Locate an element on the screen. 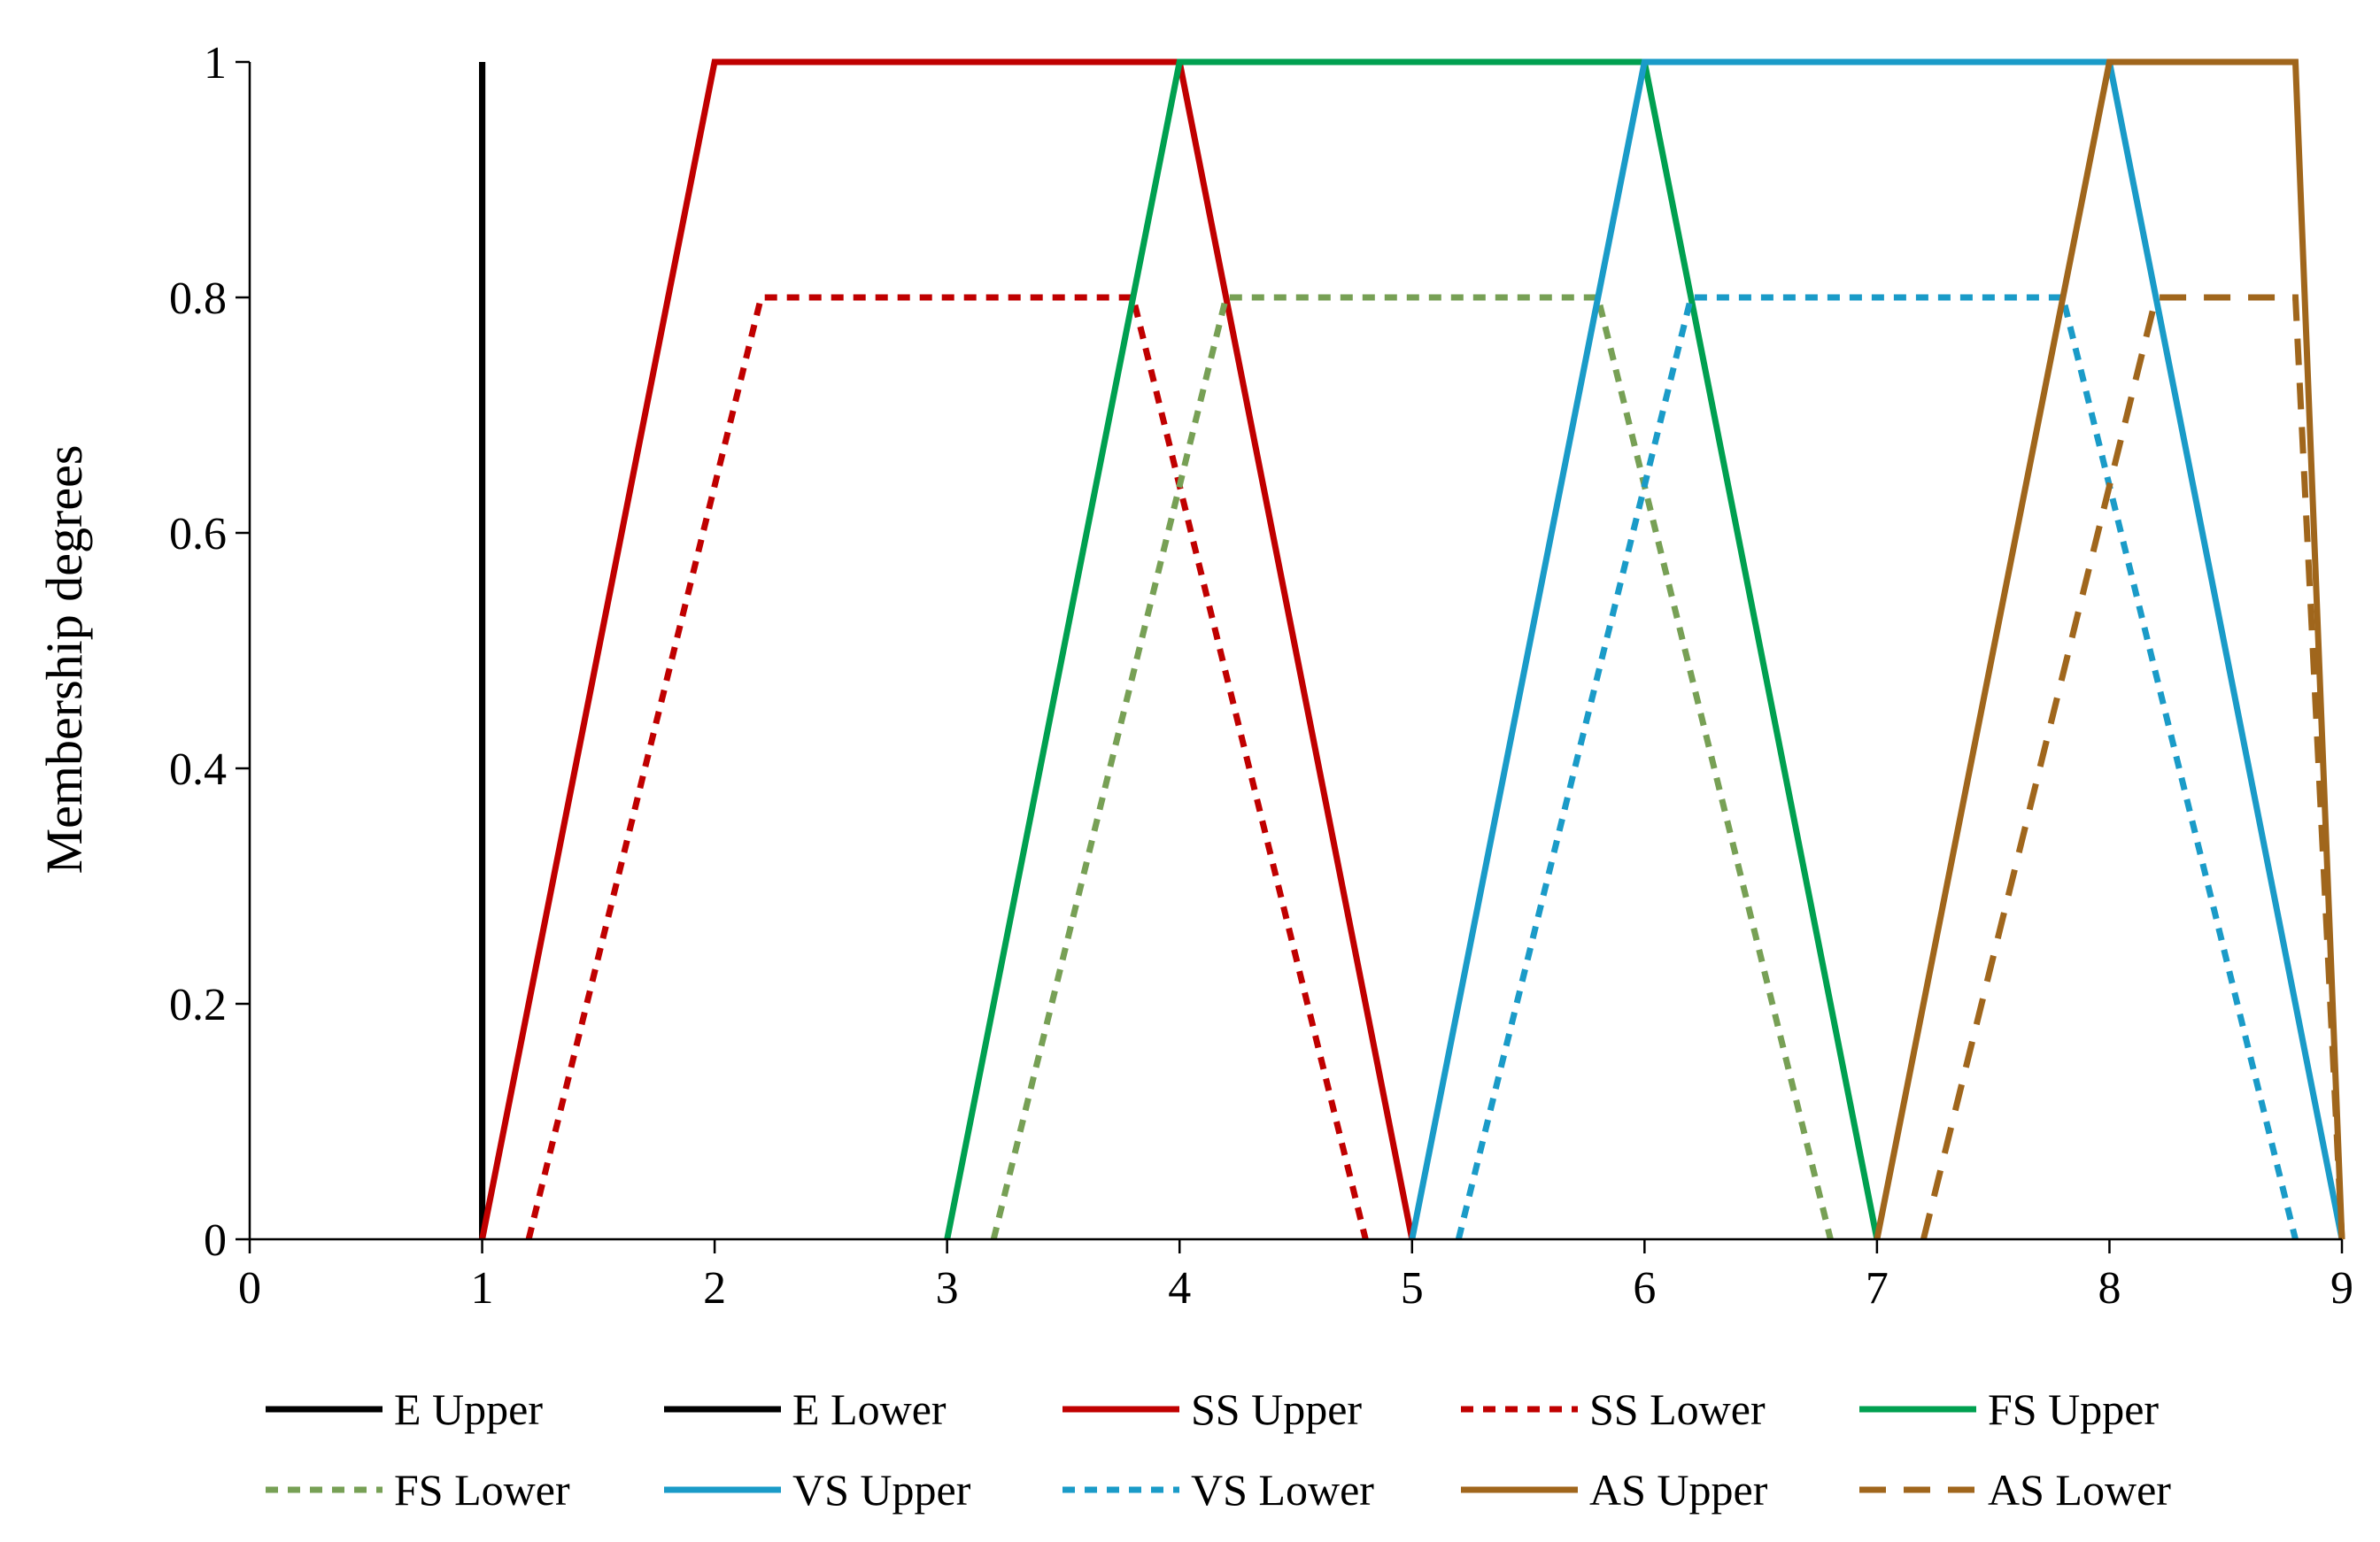 The width and height of the screenshot is (2380, 1542). legend-label-9: AS Lower is located at coordinates (2079, 1490).